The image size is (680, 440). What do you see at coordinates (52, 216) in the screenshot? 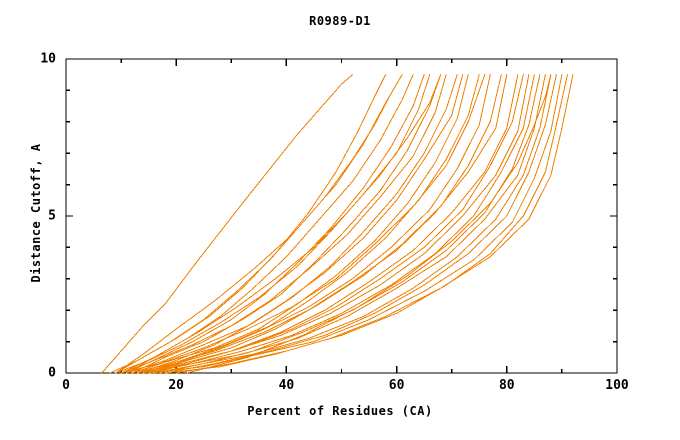
I see `y-tick-label: 5` at bounding box center [52, 216].